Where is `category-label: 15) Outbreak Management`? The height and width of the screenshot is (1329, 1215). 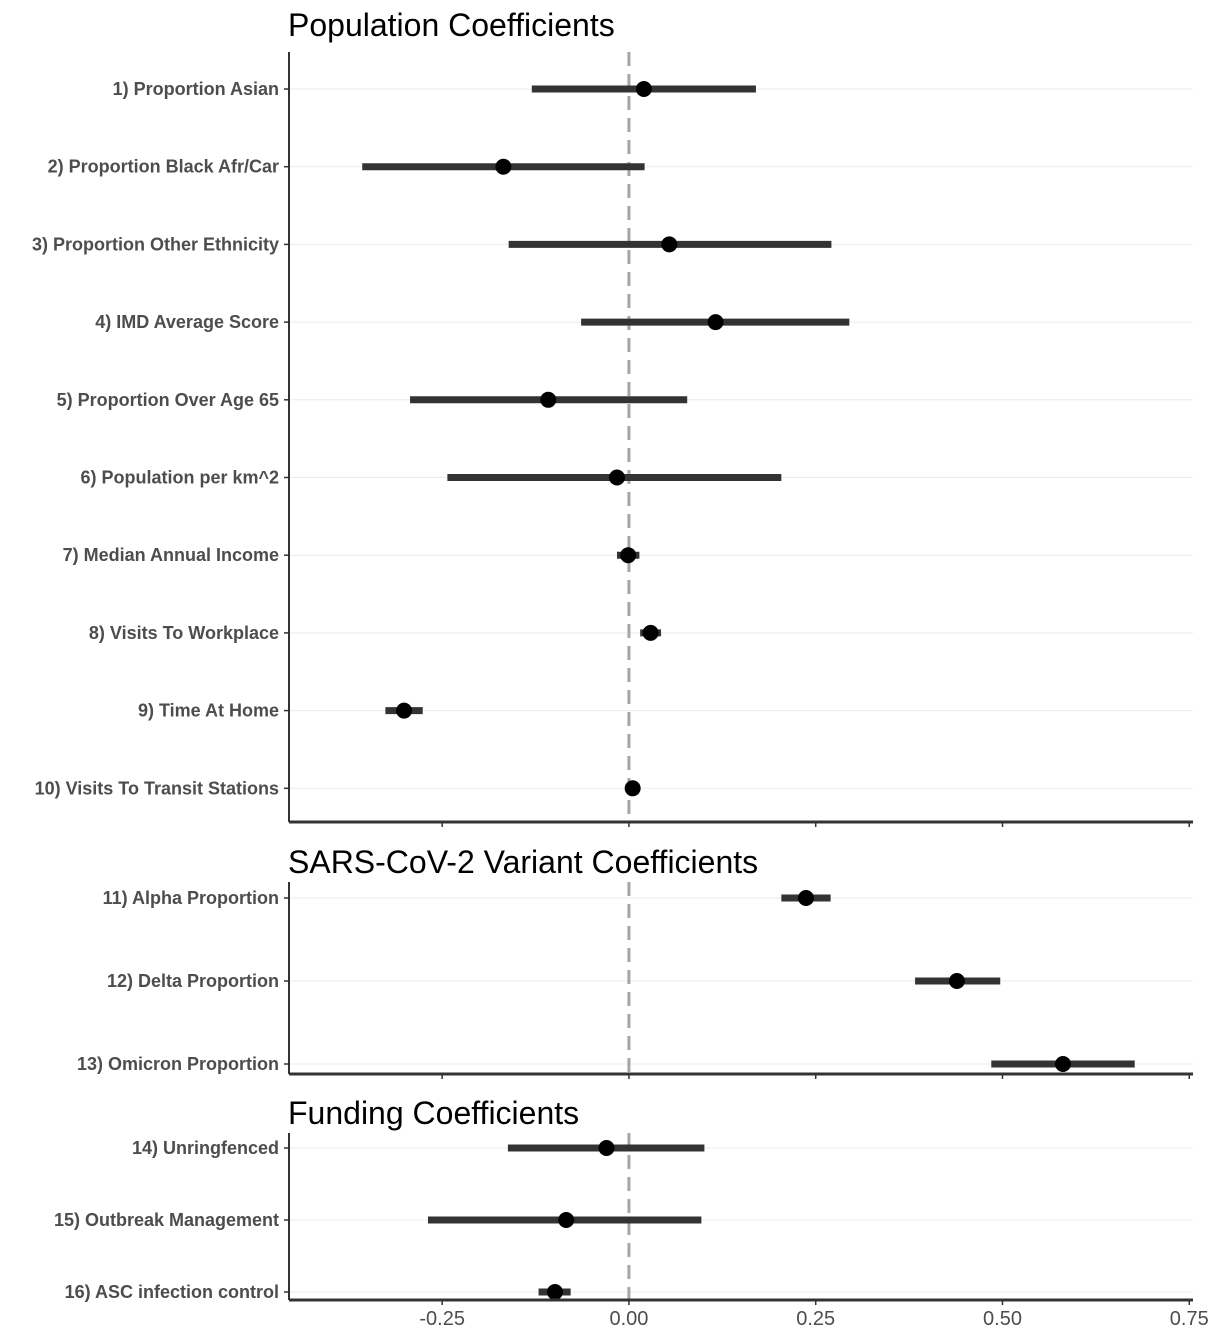 category-label: 15) Outbreak Management is located at coordinates (166, 1220).